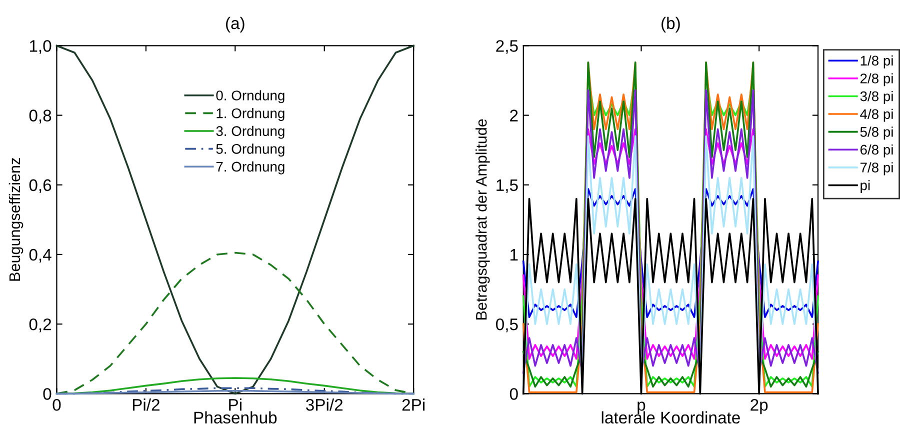 This screenshot has height=435, width=915. I want to click on x-tick-label: 0, so click(56, 404).